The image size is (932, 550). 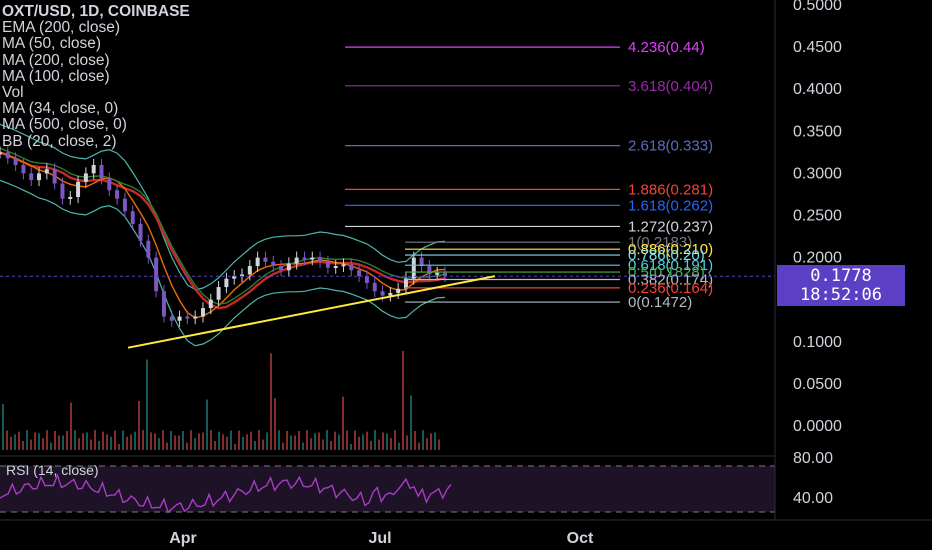 What do you see at coordinates (64, 125) in the screenshot?
I see `indicator-ma-500: MA (500, close, 0)` at bounding box center [64, 125].